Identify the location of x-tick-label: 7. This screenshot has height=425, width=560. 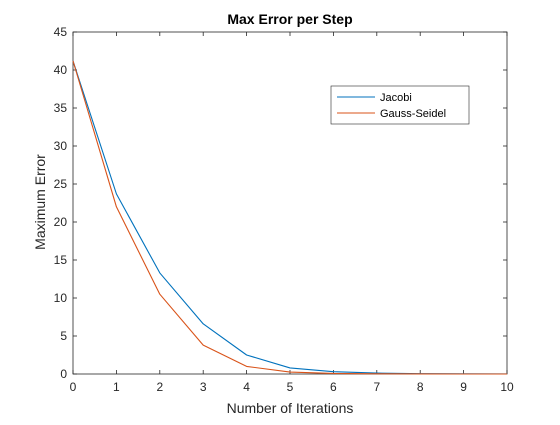
(376, 387).